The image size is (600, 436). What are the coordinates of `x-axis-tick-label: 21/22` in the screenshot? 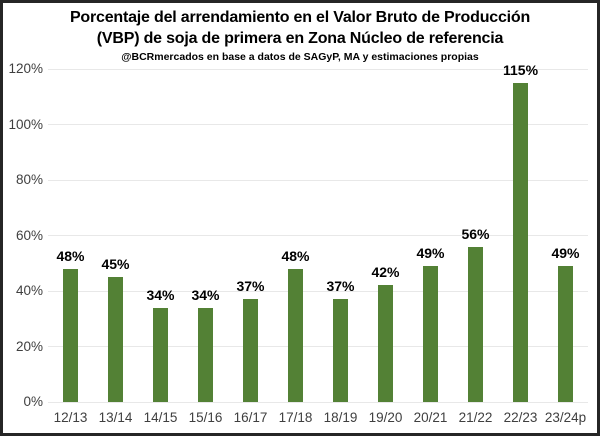 It's located at (475, 417).